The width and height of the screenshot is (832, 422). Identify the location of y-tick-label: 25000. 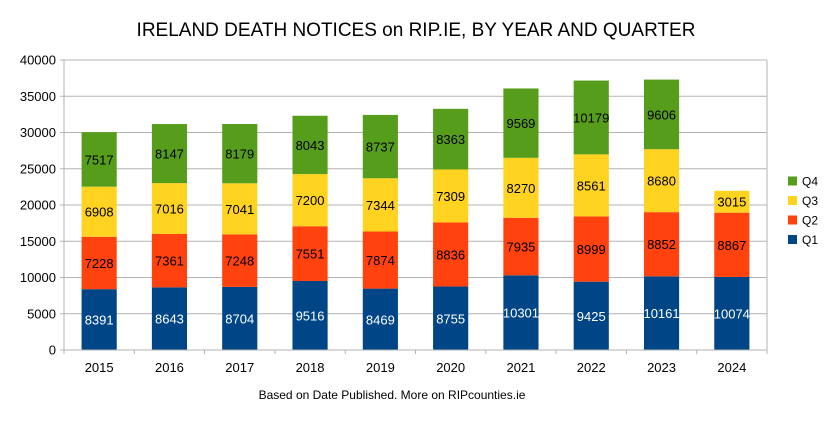
(38, 168).